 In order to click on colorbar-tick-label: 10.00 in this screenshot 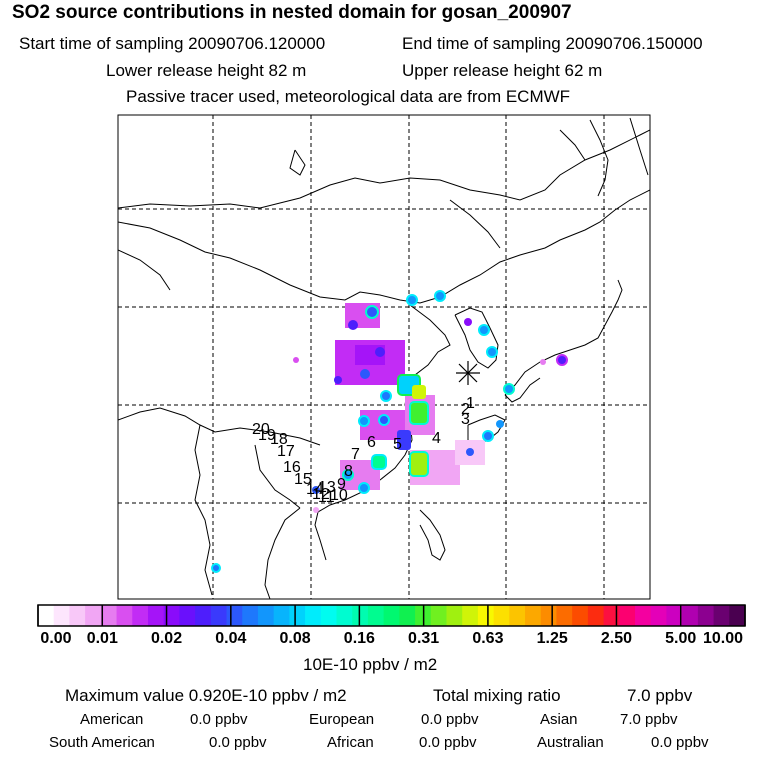, I will do `click(723, 638)`.